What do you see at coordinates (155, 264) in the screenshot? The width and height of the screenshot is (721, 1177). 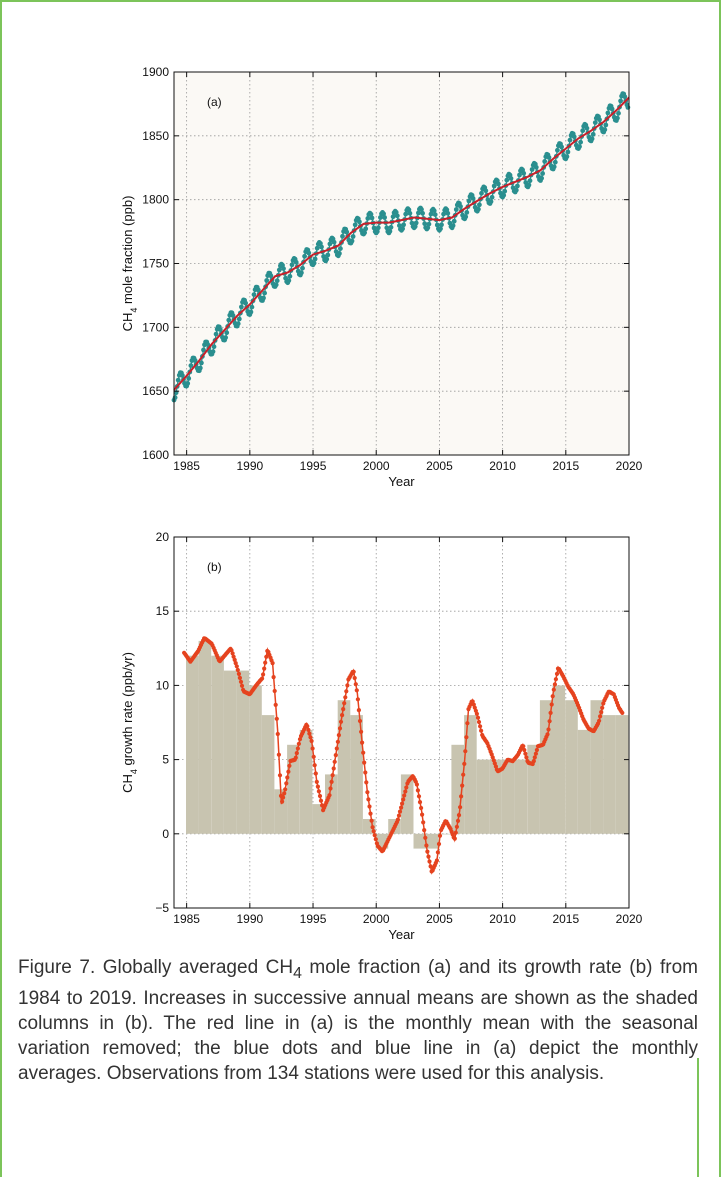 I see `chart-a-y-tick-label: 1750` at bounding box center [155, 264].